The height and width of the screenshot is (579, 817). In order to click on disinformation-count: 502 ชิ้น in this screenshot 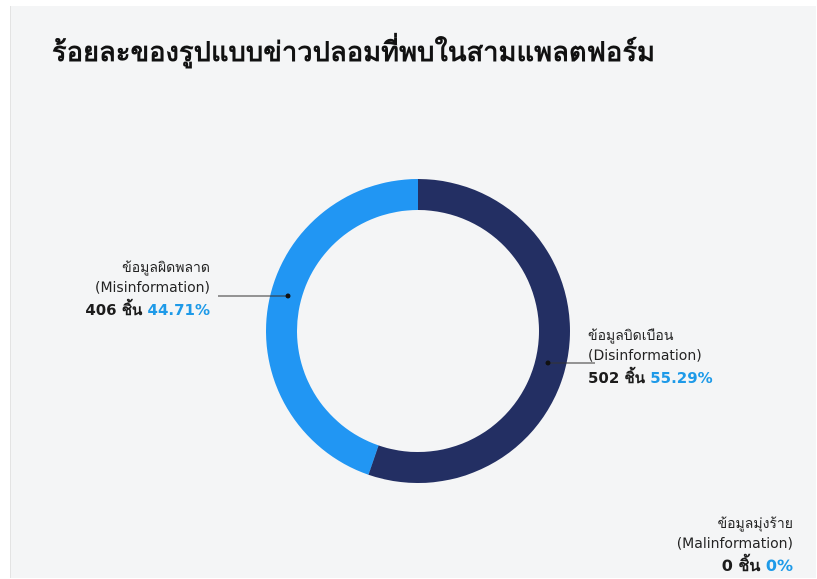, I will do `click(616, 378)`.